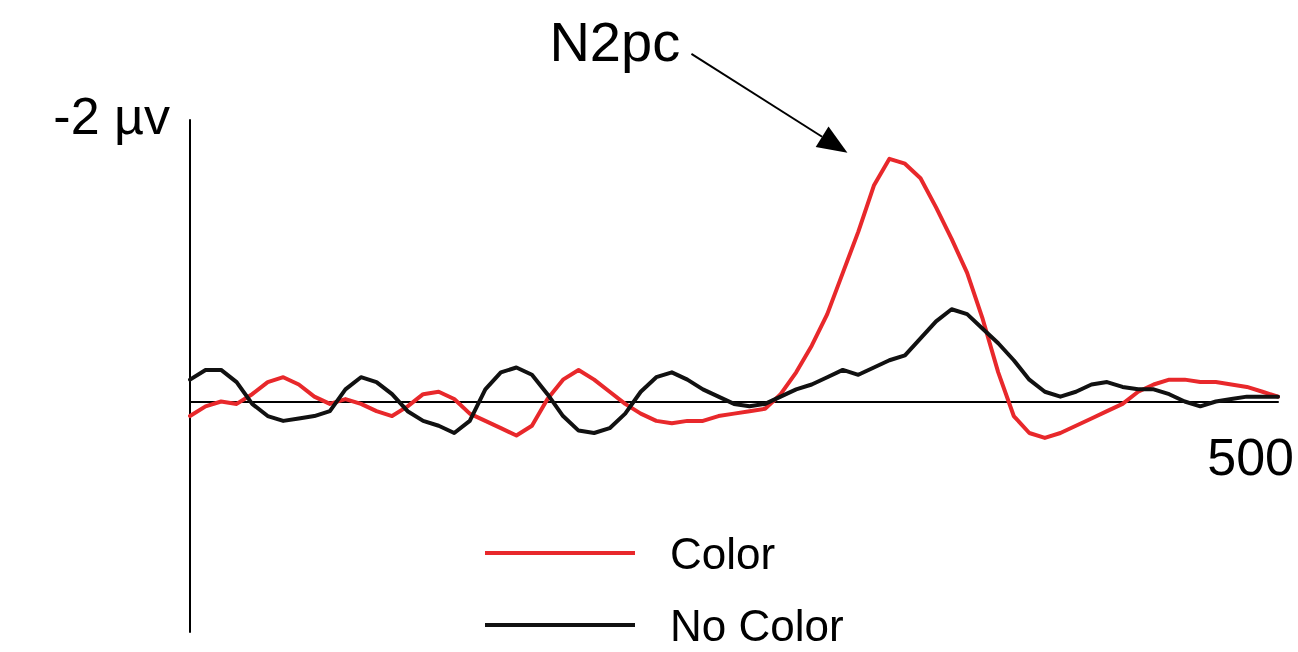 This screenshot has height=652, width=1298. I want to click on annotation: 500, so click(1251, 457).